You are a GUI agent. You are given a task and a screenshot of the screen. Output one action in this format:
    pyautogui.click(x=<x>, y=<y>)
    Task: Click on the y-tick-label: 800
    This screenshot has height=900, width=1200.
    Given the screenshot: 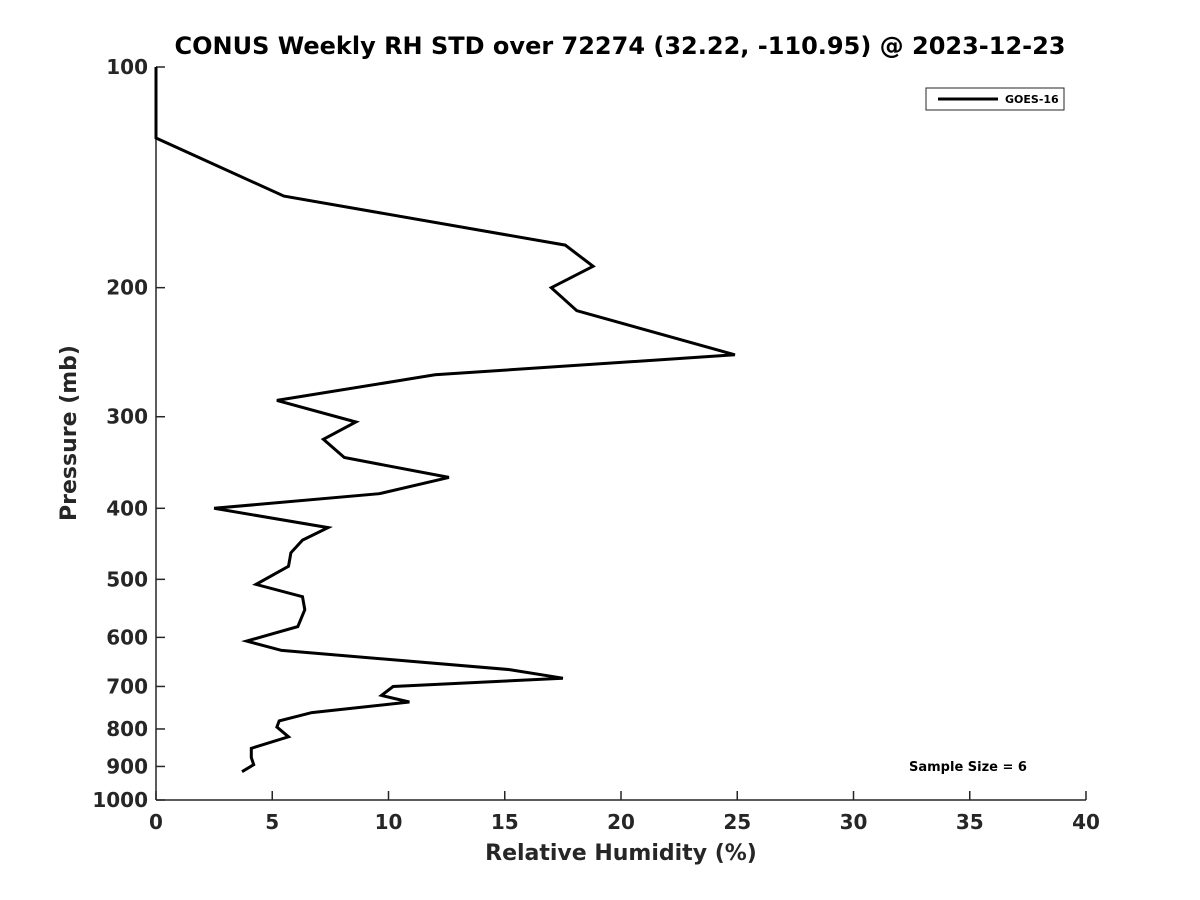 What is the action you would take?
    pyautogui.click(x=127, y=729)
    